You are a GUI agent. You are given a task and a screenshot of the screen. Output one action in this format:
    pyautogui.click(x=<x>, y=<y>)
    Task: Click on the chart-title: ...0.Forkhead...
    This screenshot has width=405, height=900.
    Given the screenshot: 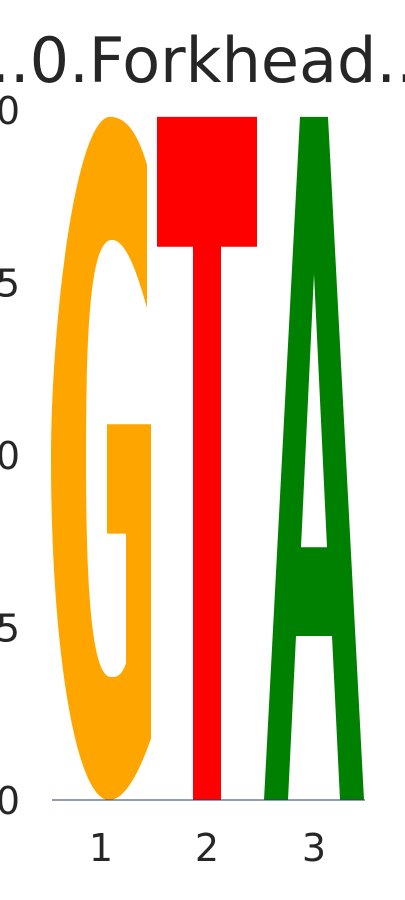 What is the action you would take?
    pyautogui.click(x=202, y=60)
    